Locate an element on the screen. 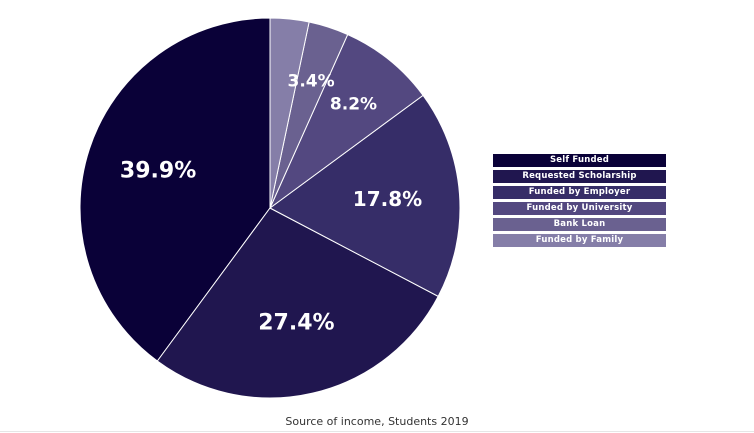 The height and width of the screenshot is (433, 754). legend-item-funded-by-employer: Funded by Employer is located at coordinates (579, 192).